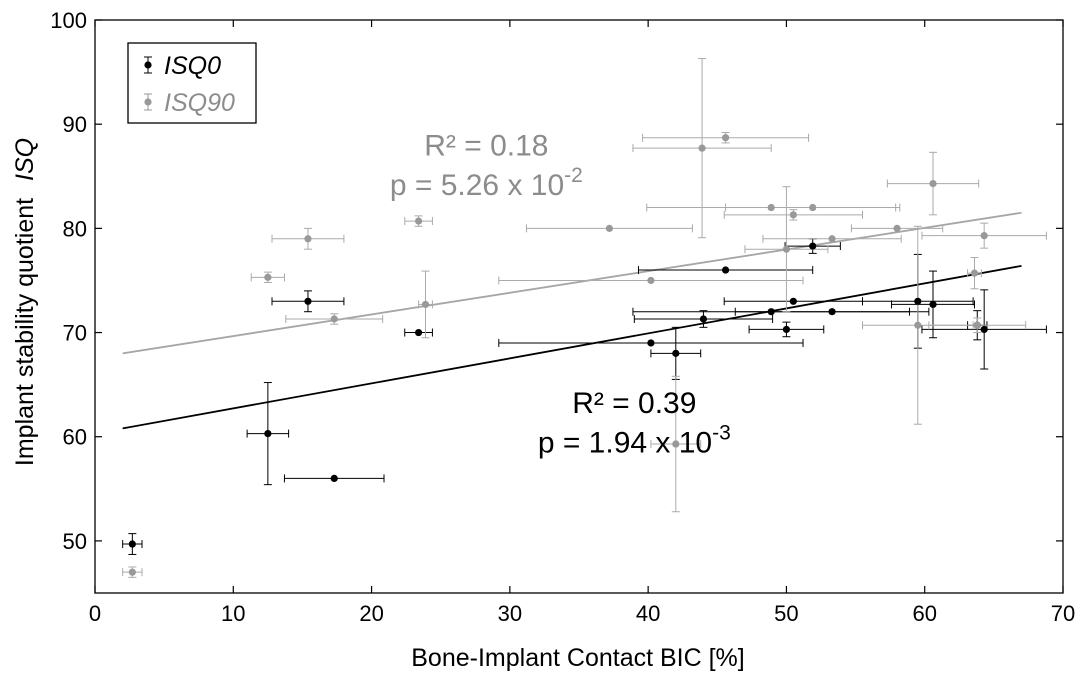 The width and height of the screenshot is (1084, 675). I want to click on x-tick-label: 0, so click(95, 613).